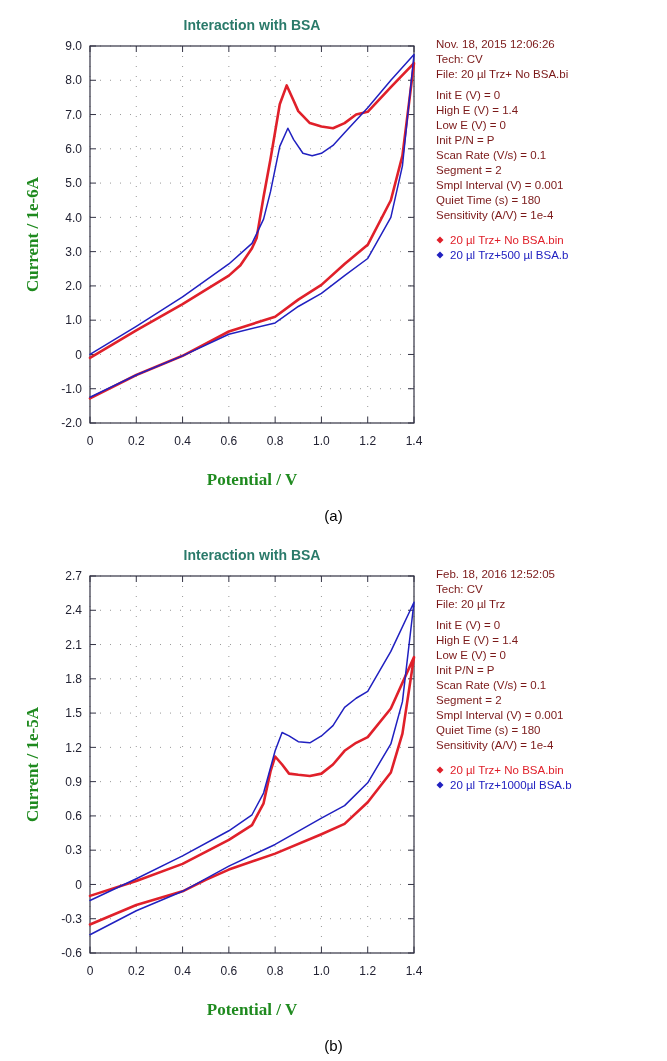 This screenshot has width=667, height=1061. What do you see at coordinates (74, 576) in the screenshot?
I see `y-tick-label: 2.7` at bounding box center [74, 576].